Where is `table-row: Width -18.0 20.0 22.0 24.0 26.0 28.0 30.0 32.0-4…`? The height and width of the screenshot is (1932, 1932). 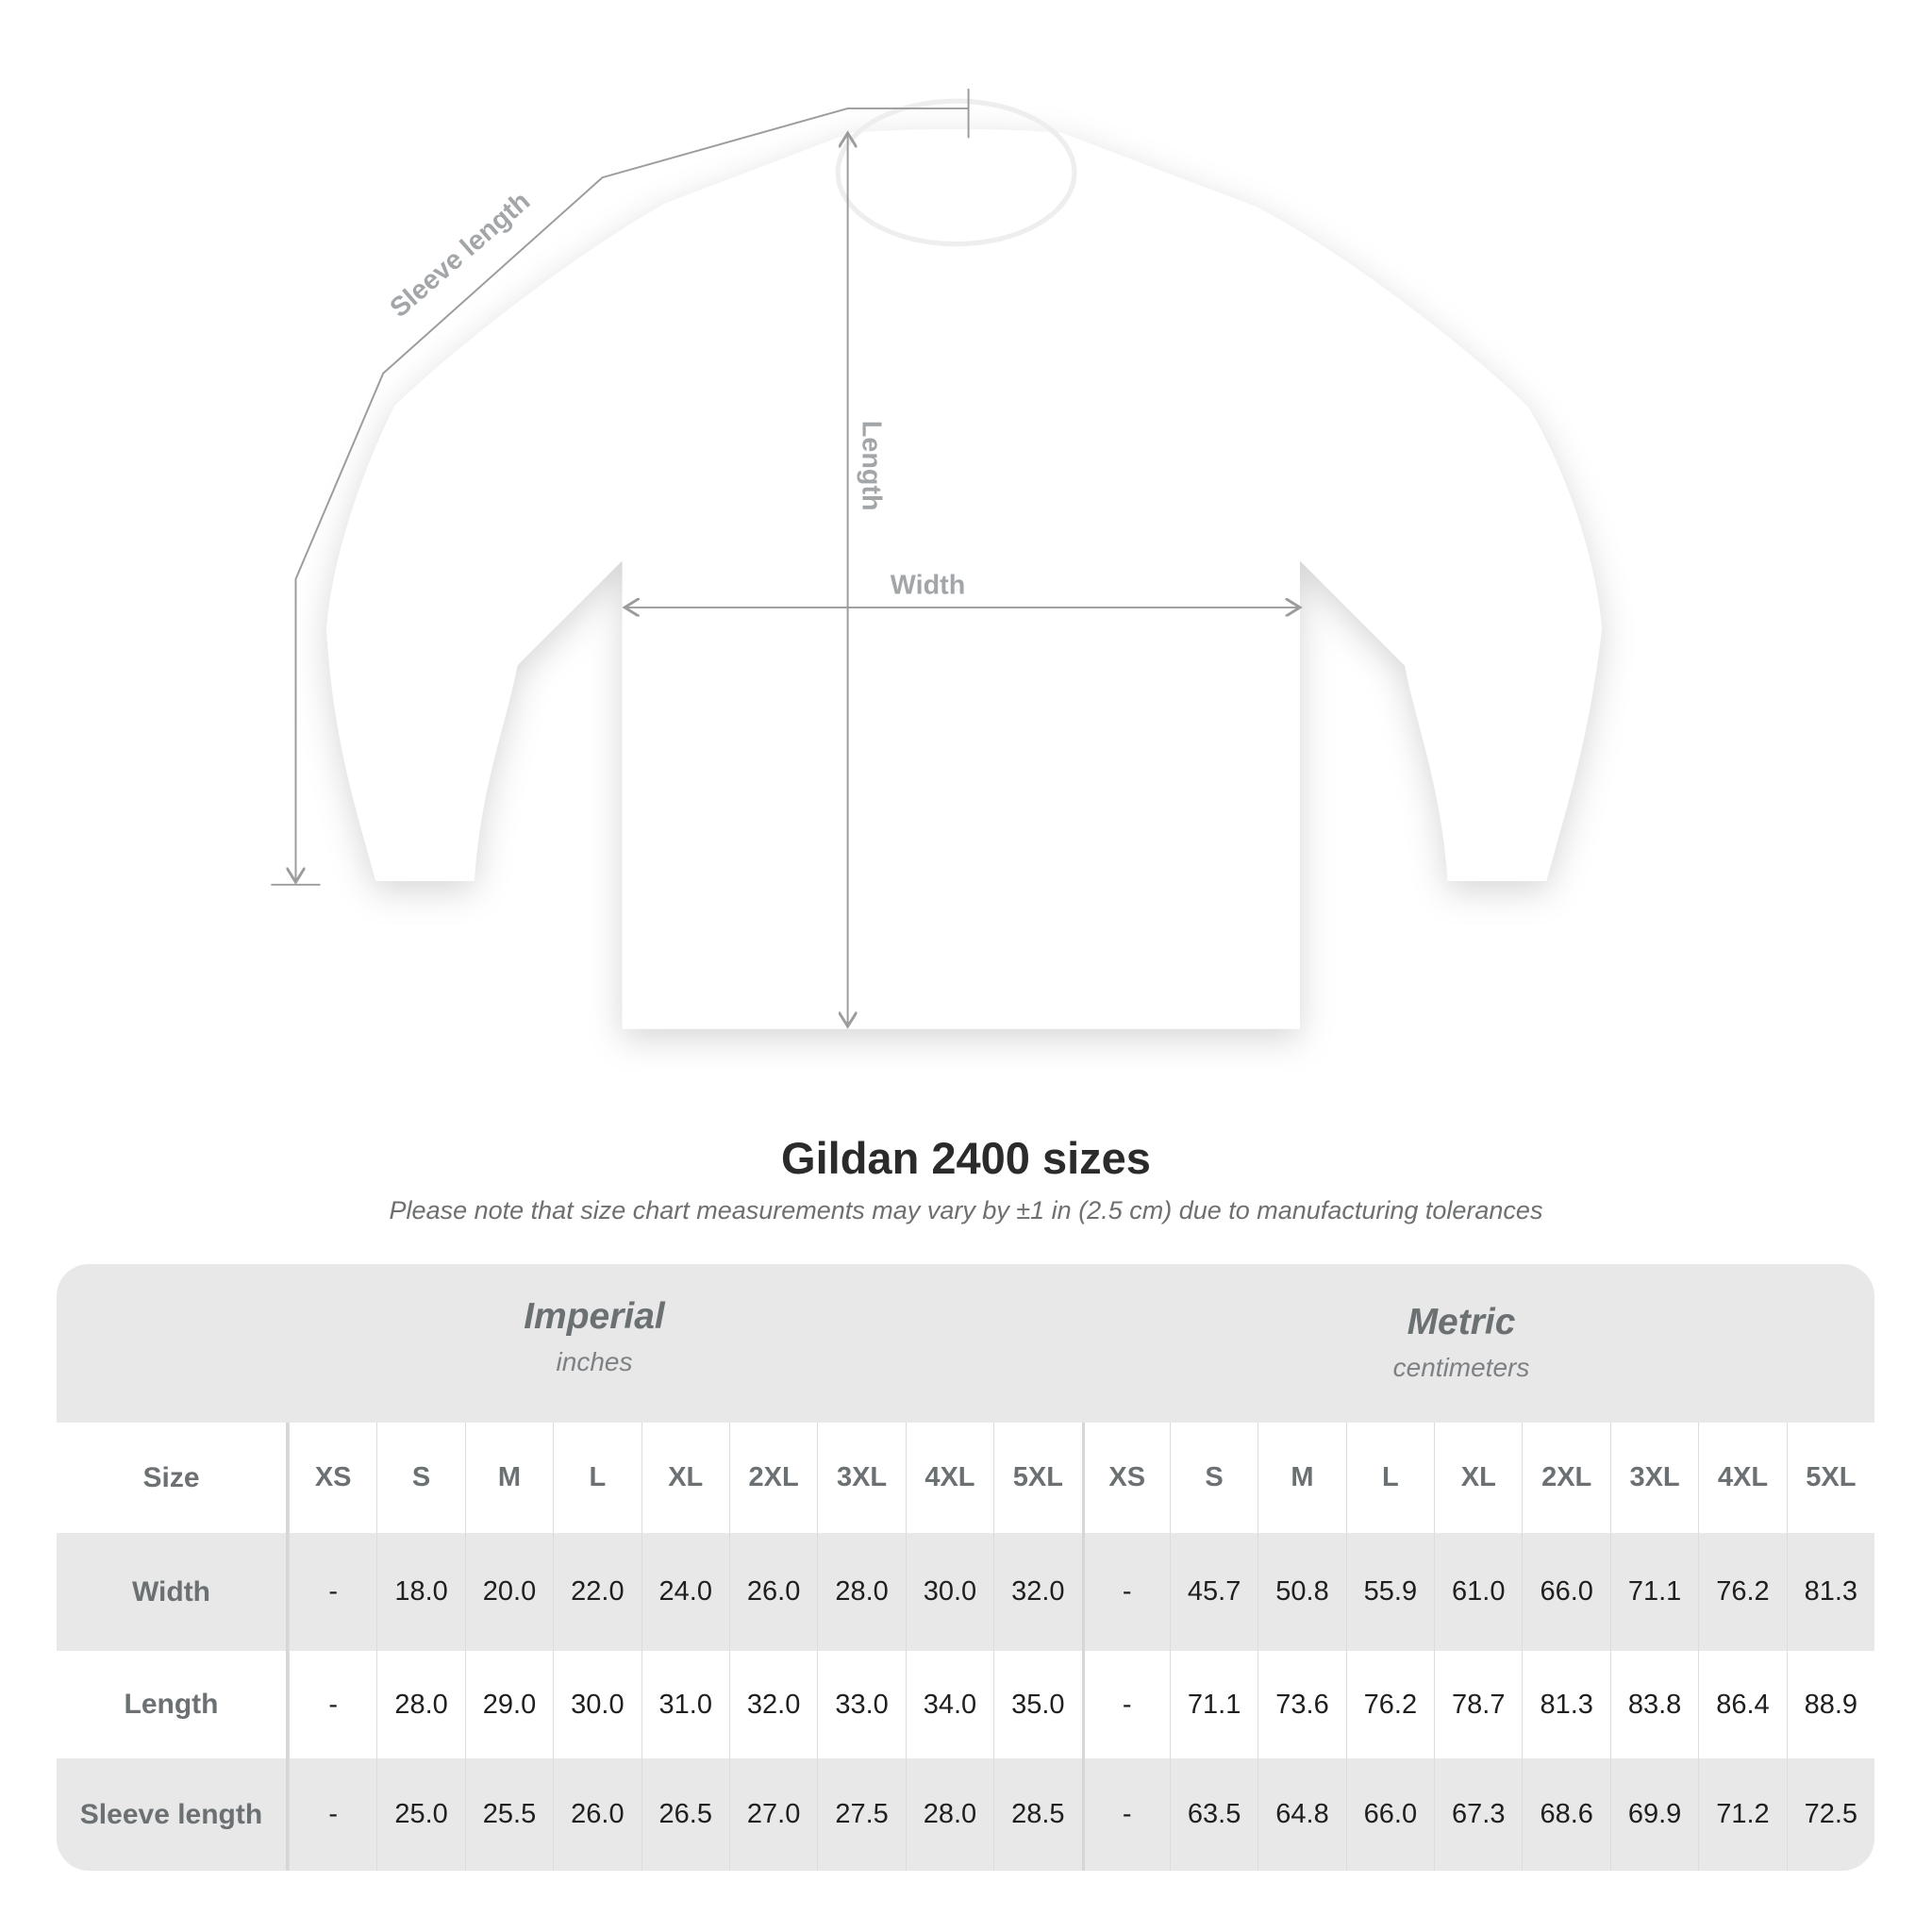
table-row: Width -18.0 20.0 22.0 24.0 26.0 28.0 30.0 32.0-4… is located at coordinates (965, 1592).